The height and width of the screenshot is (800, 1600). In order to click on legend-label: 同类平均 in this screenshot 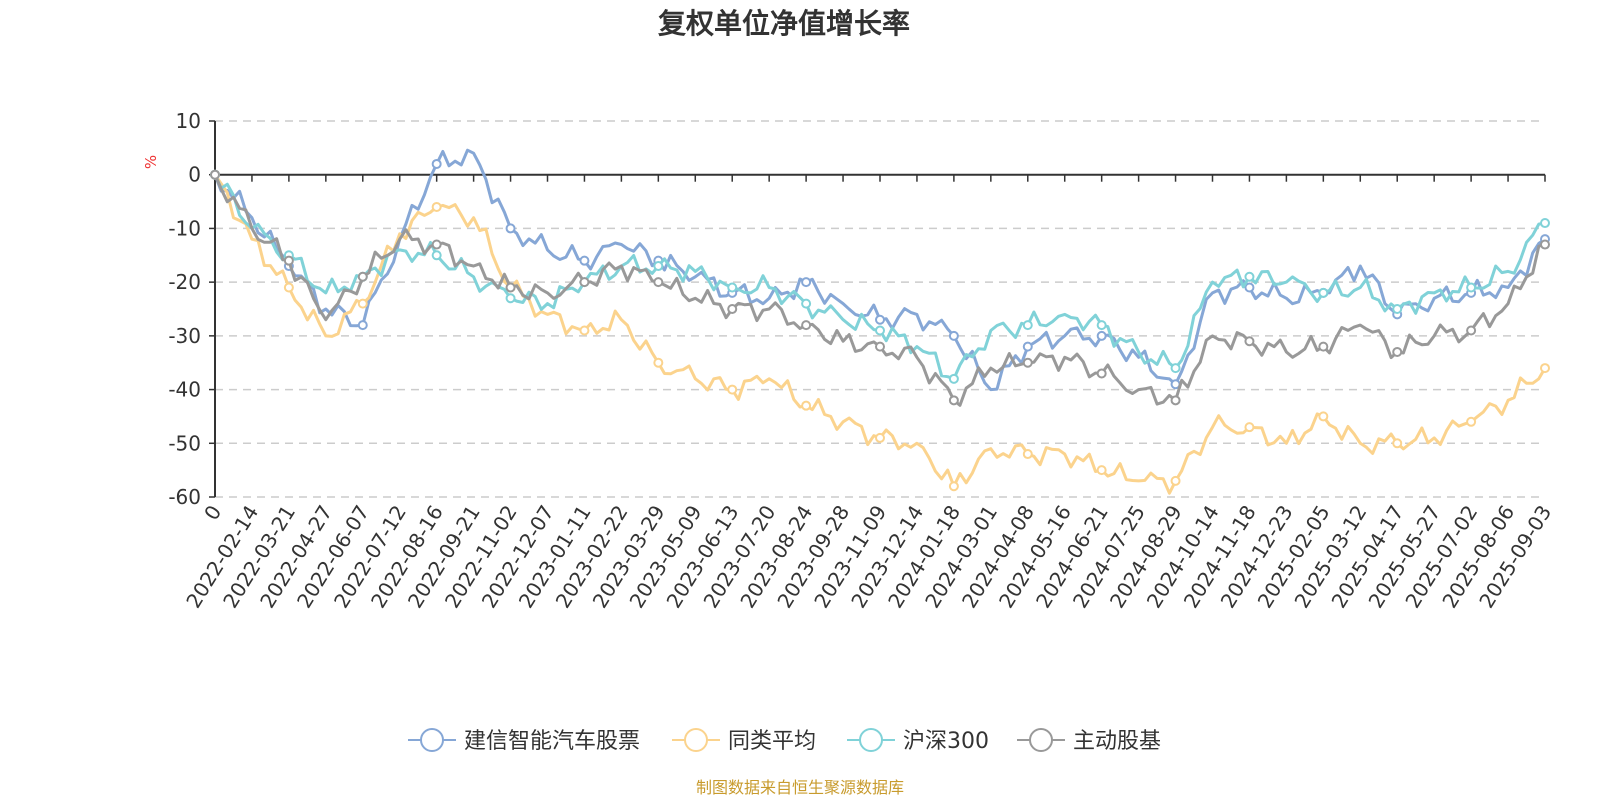, I will do `click(772, 741)`.